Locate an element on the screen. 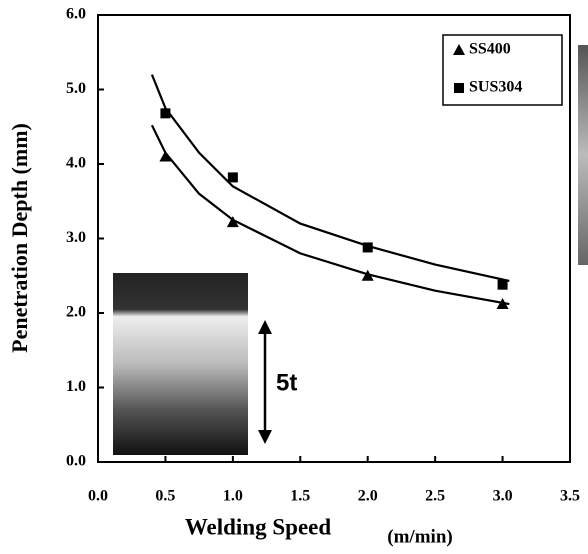  x-tick-label: 0.0 is located at coordinates (98, 496).